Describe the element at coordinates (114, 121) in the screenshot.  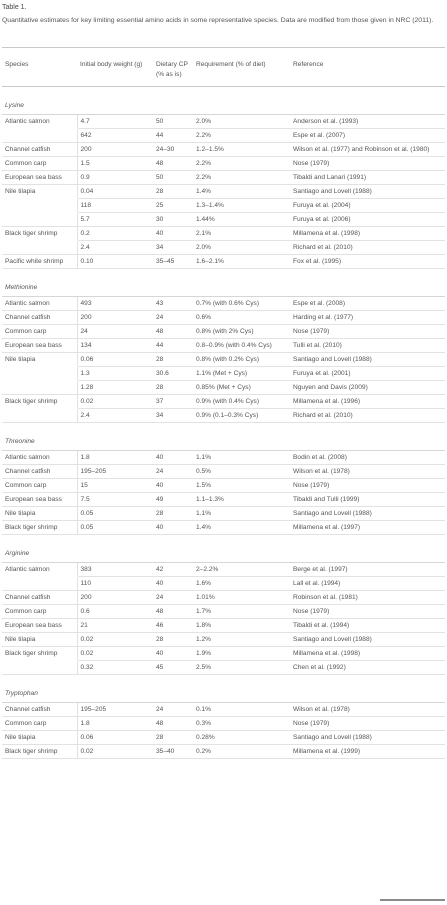
I see `body-weight-cell: 4.7` at that location.